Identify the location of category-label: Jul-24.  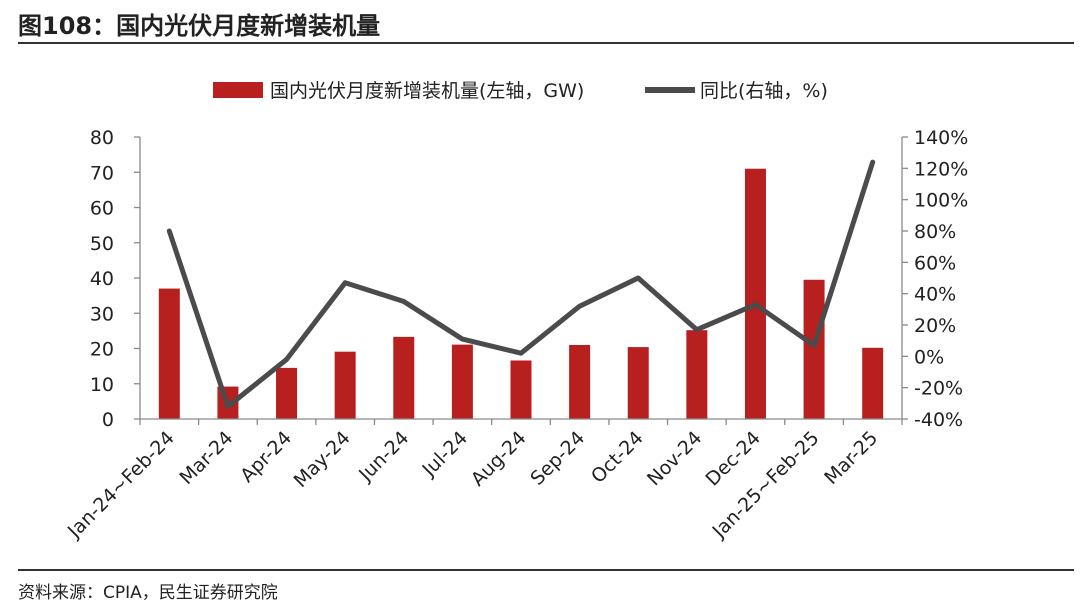
(444, 454).